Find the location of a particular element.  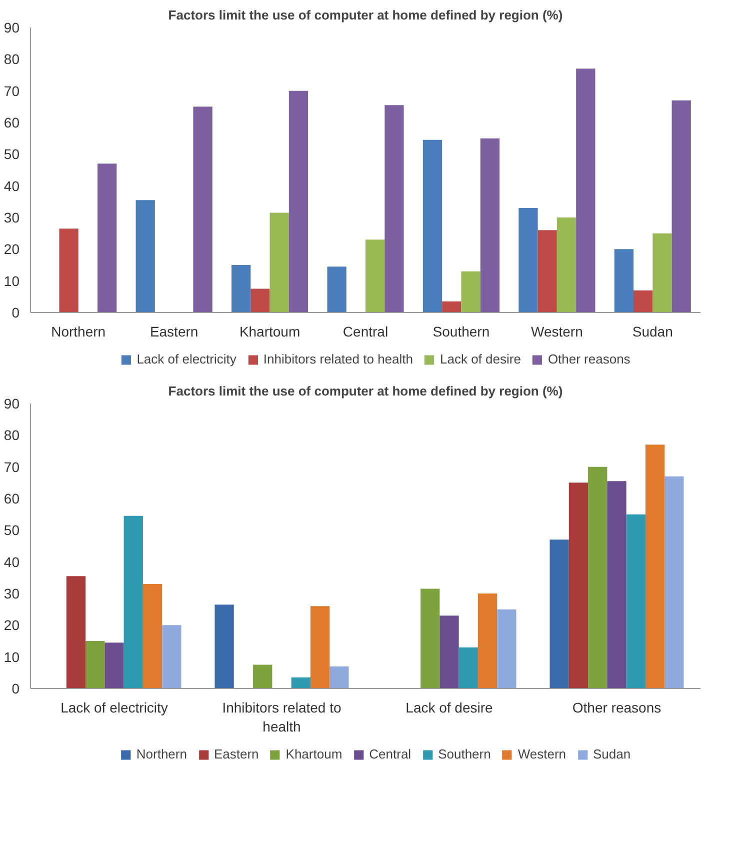

x-tick-label: Western is located at coordinates (556, 332).